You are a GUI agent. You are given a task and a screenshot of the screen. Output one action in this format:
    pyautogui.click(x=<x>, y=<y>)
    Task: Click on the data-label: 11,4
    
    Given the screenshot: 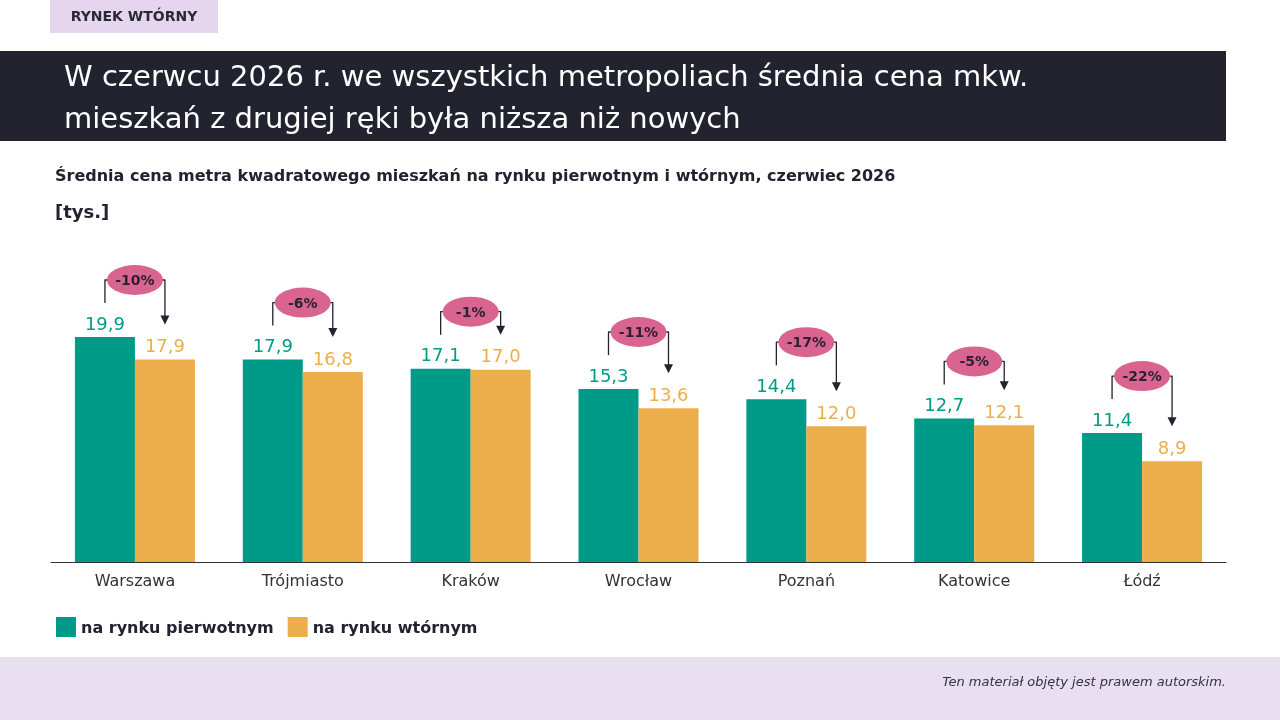 What is the action you would take?
    pyautogui.click(x=1112, y=419)
    